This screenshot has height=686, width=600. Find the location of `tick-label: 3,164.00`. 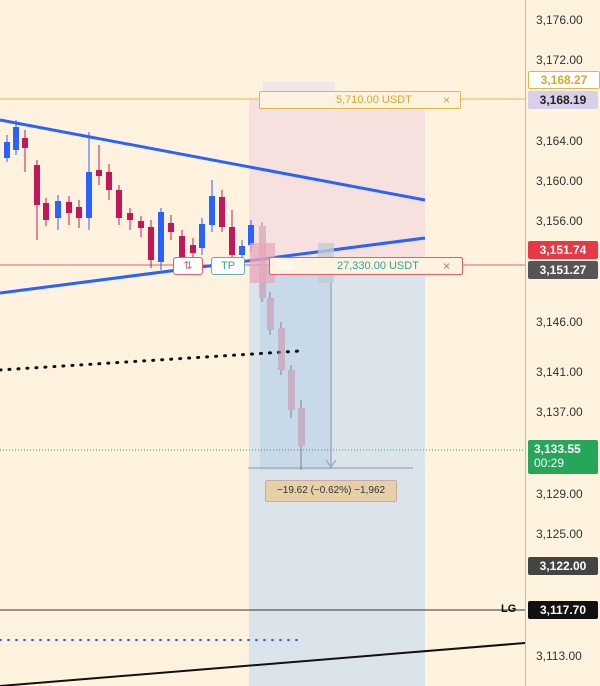

tick-label: 3,164.00 is located at coordinates (559, 141).